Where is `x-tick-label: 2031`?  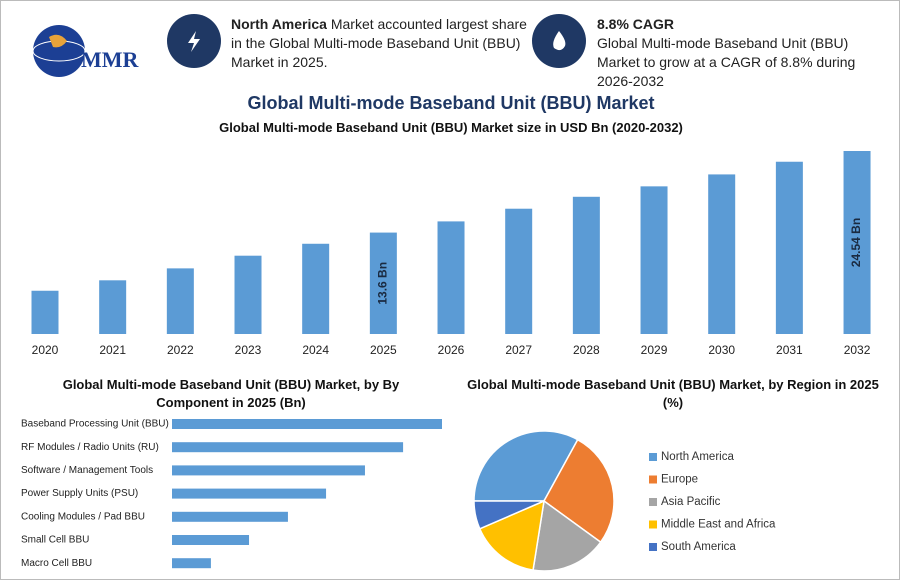 x-tick-label: 2031 is located at coordinates (789, 350).